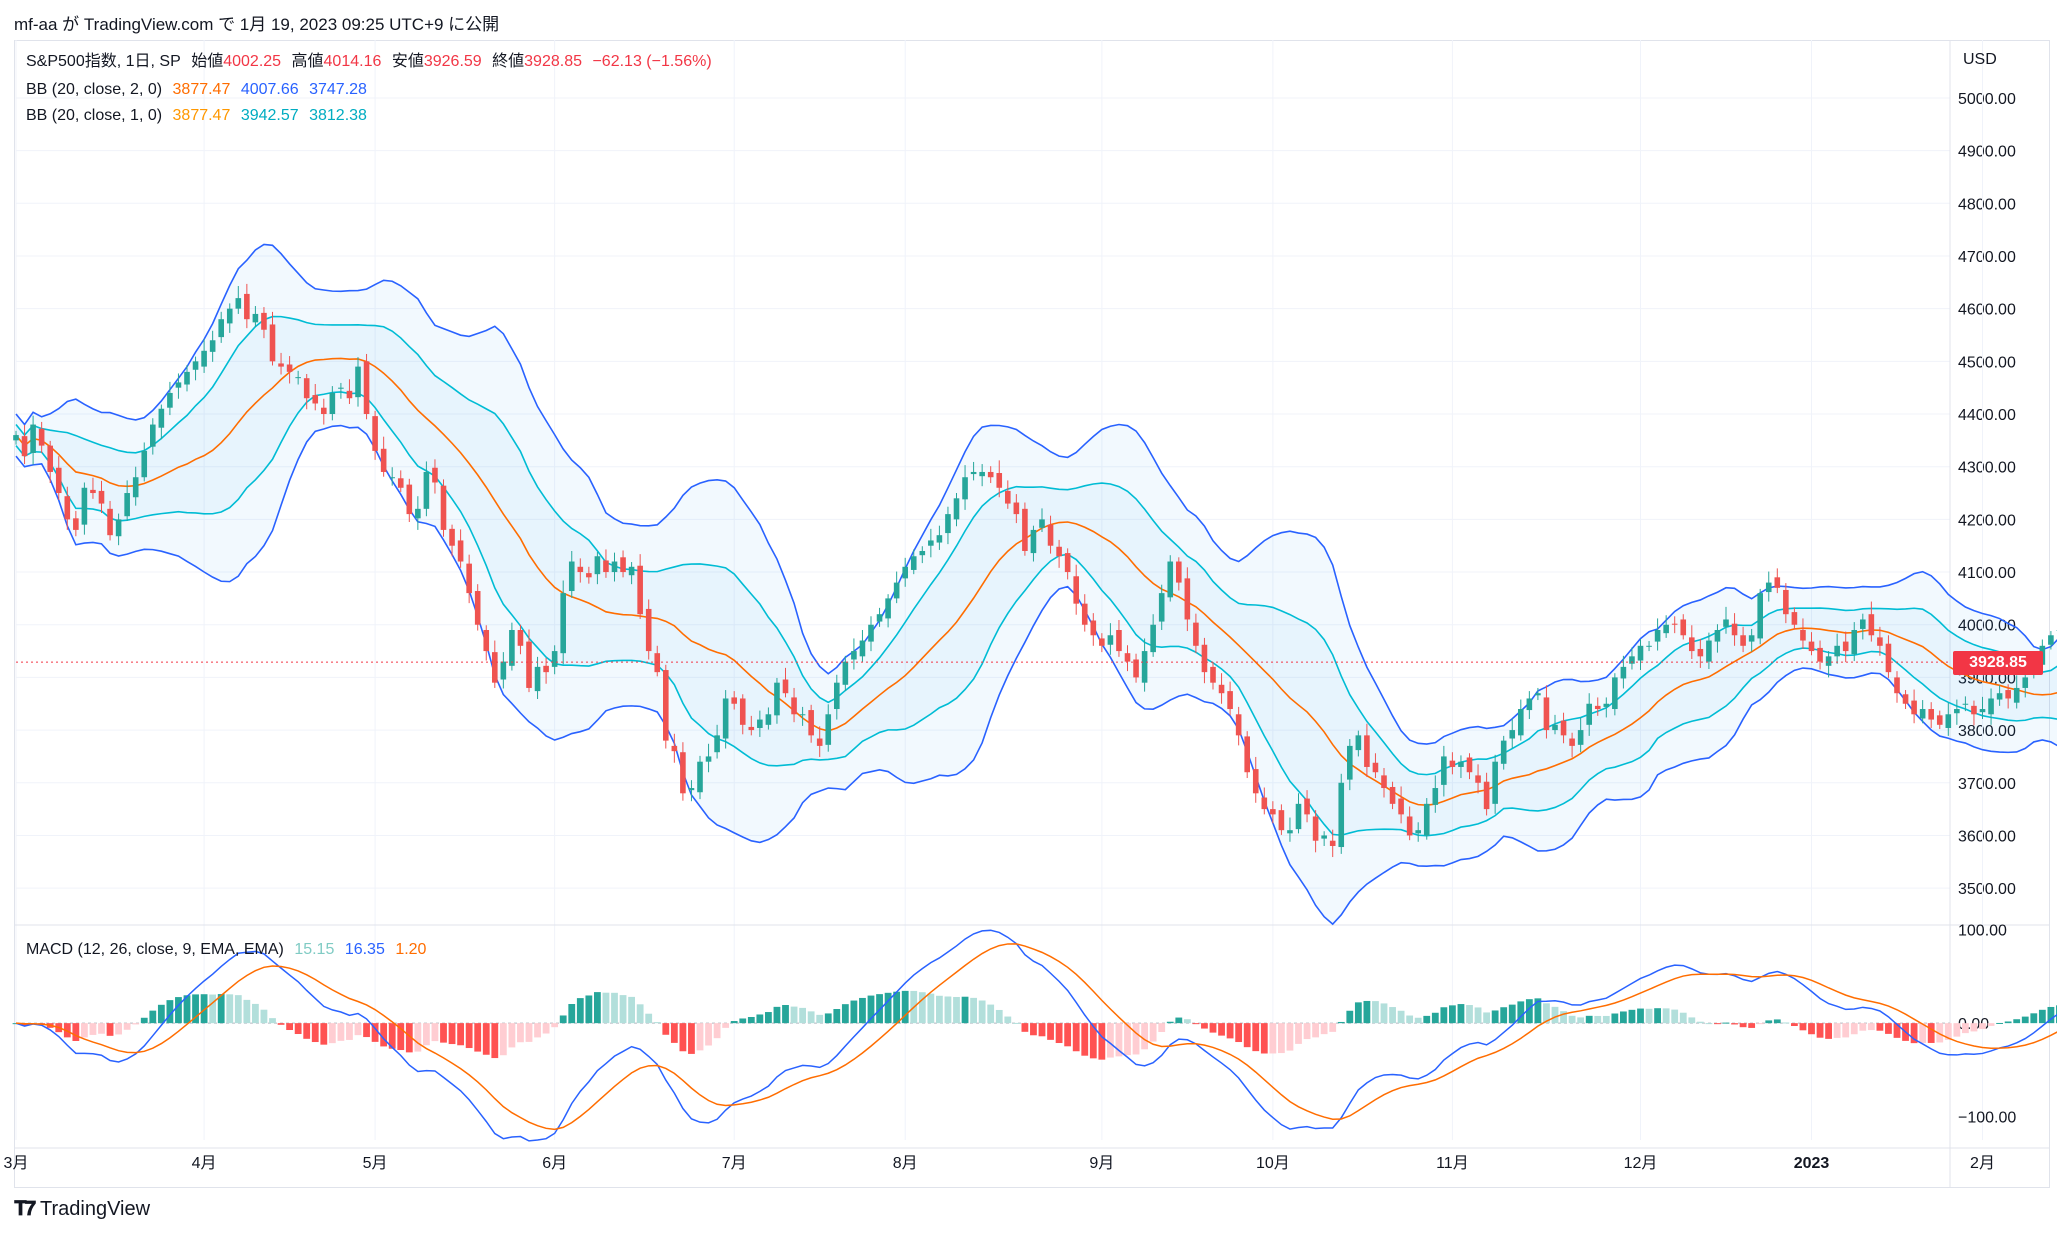  I want to click on price-tick-label: 3500.00, so click(1987, 889).